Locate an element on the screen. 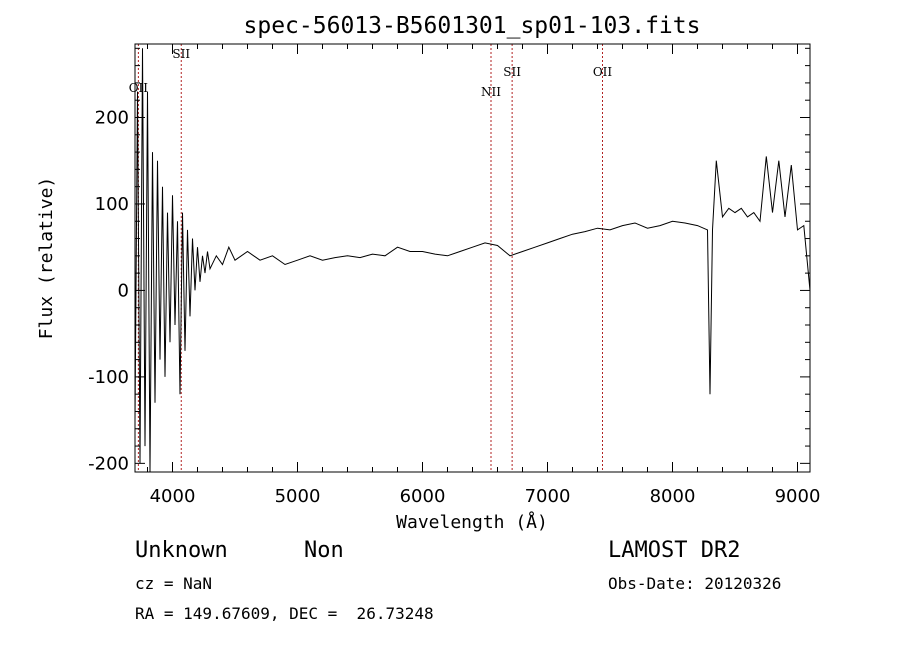 This screenshot has width=900, height=649. redshift-cz: cz = NaN is located at coordinates (174, 583).